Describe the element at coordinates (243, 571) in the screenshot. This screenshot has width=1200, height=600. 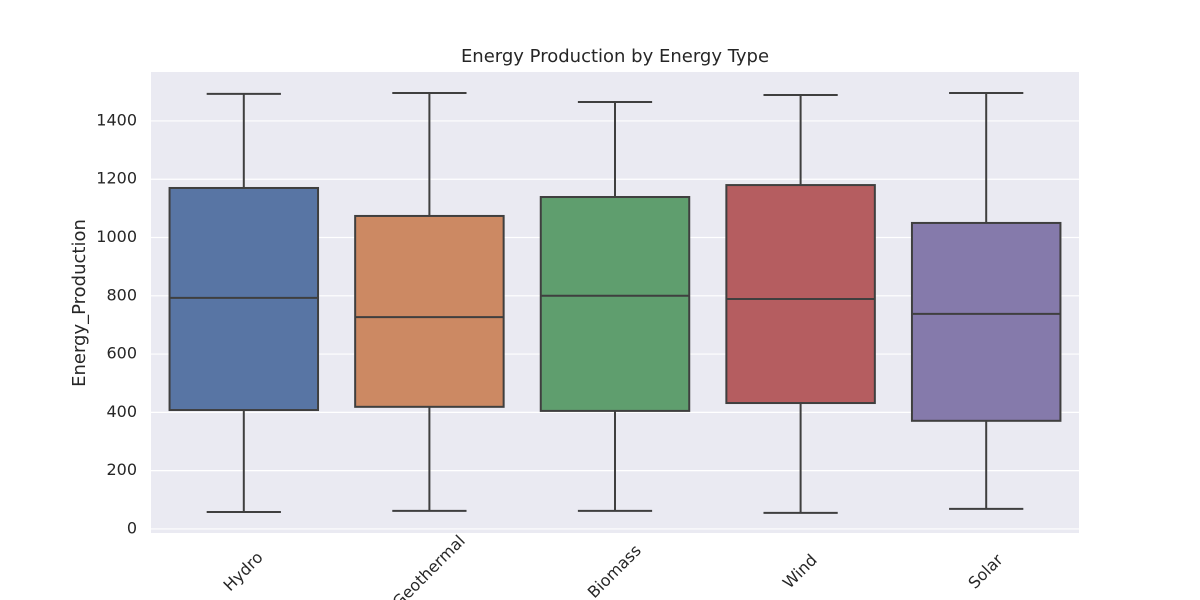
I see `x-tick-label: Hydro` at that location.